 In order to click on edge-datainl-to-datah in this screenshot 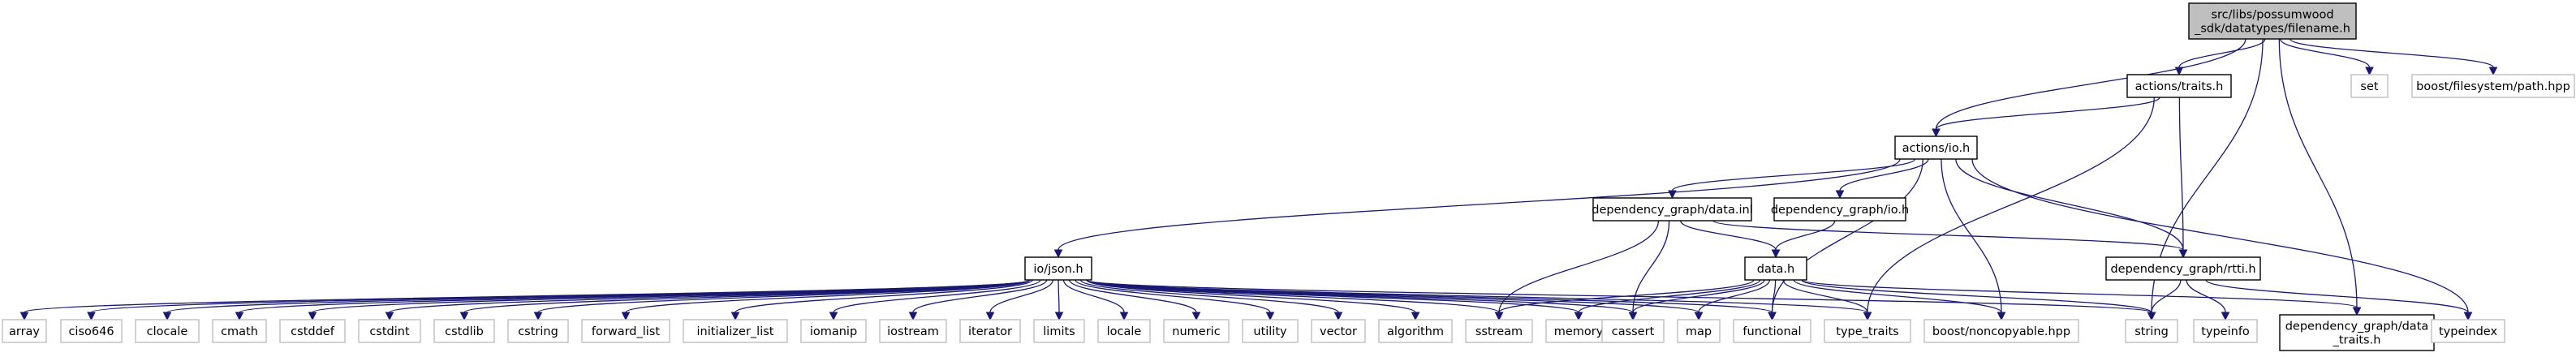, I will do `click(1729, 236)`.